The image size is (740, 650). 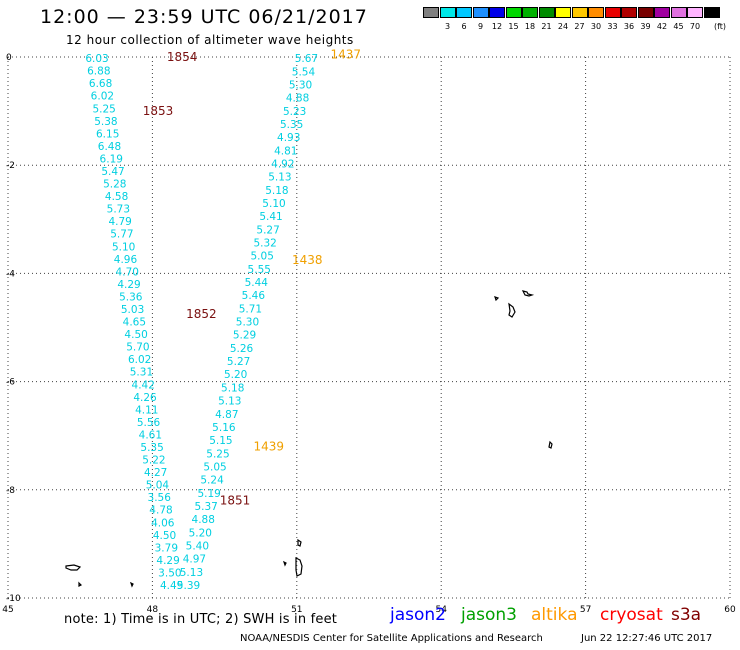 What do you see at coordinates (119, 222) in the screenshot?
I see `swh-value: 4.79` at bounding box center [119, 222].